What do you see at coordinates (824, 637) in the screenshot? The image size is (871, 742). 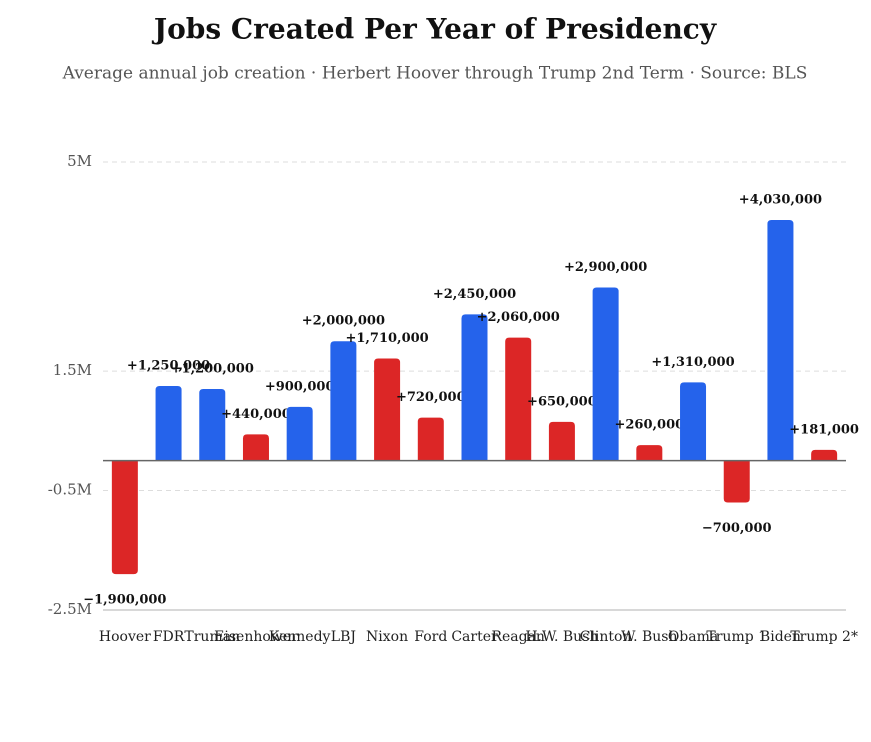 I see `x-tick-label: Trump 2*` at bounding box center [824, 637].